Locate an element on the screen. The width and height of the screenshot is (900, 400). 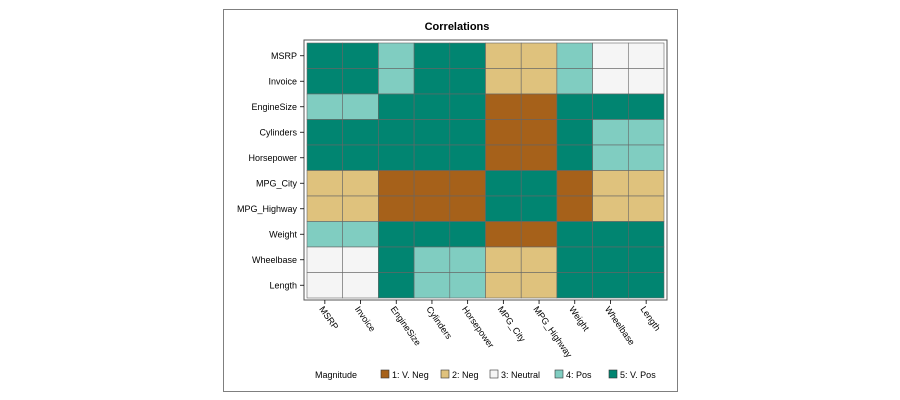
x-tick-label: MSRP is located at coordinates (328, 317).